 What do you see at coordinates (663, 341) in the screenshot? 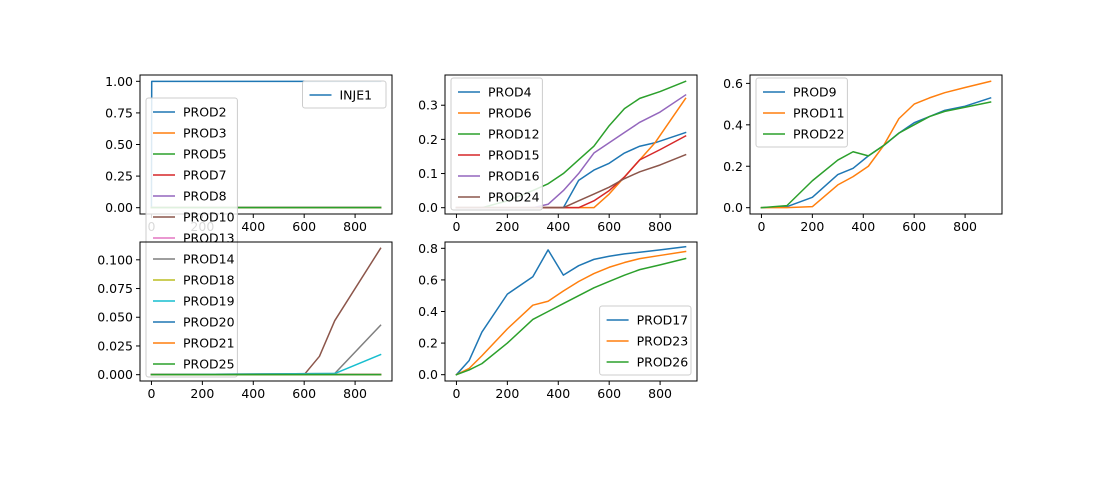
I see `legend-label-prod23: PROD23` at bounding box center [663, 341].